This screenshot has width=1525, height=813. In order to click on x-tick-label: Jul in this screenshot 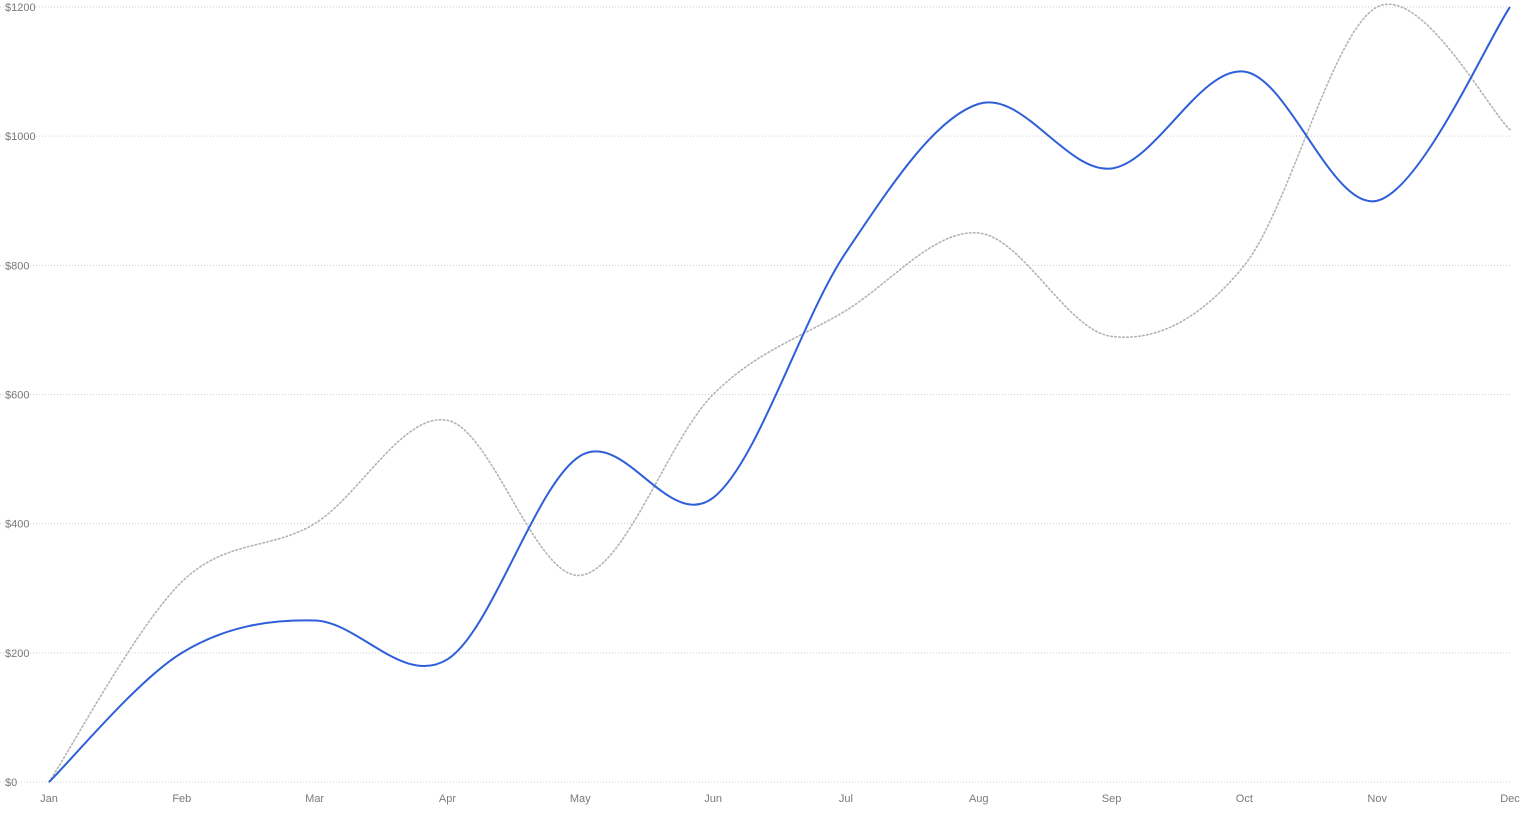, I will do `click(846, 799)`.